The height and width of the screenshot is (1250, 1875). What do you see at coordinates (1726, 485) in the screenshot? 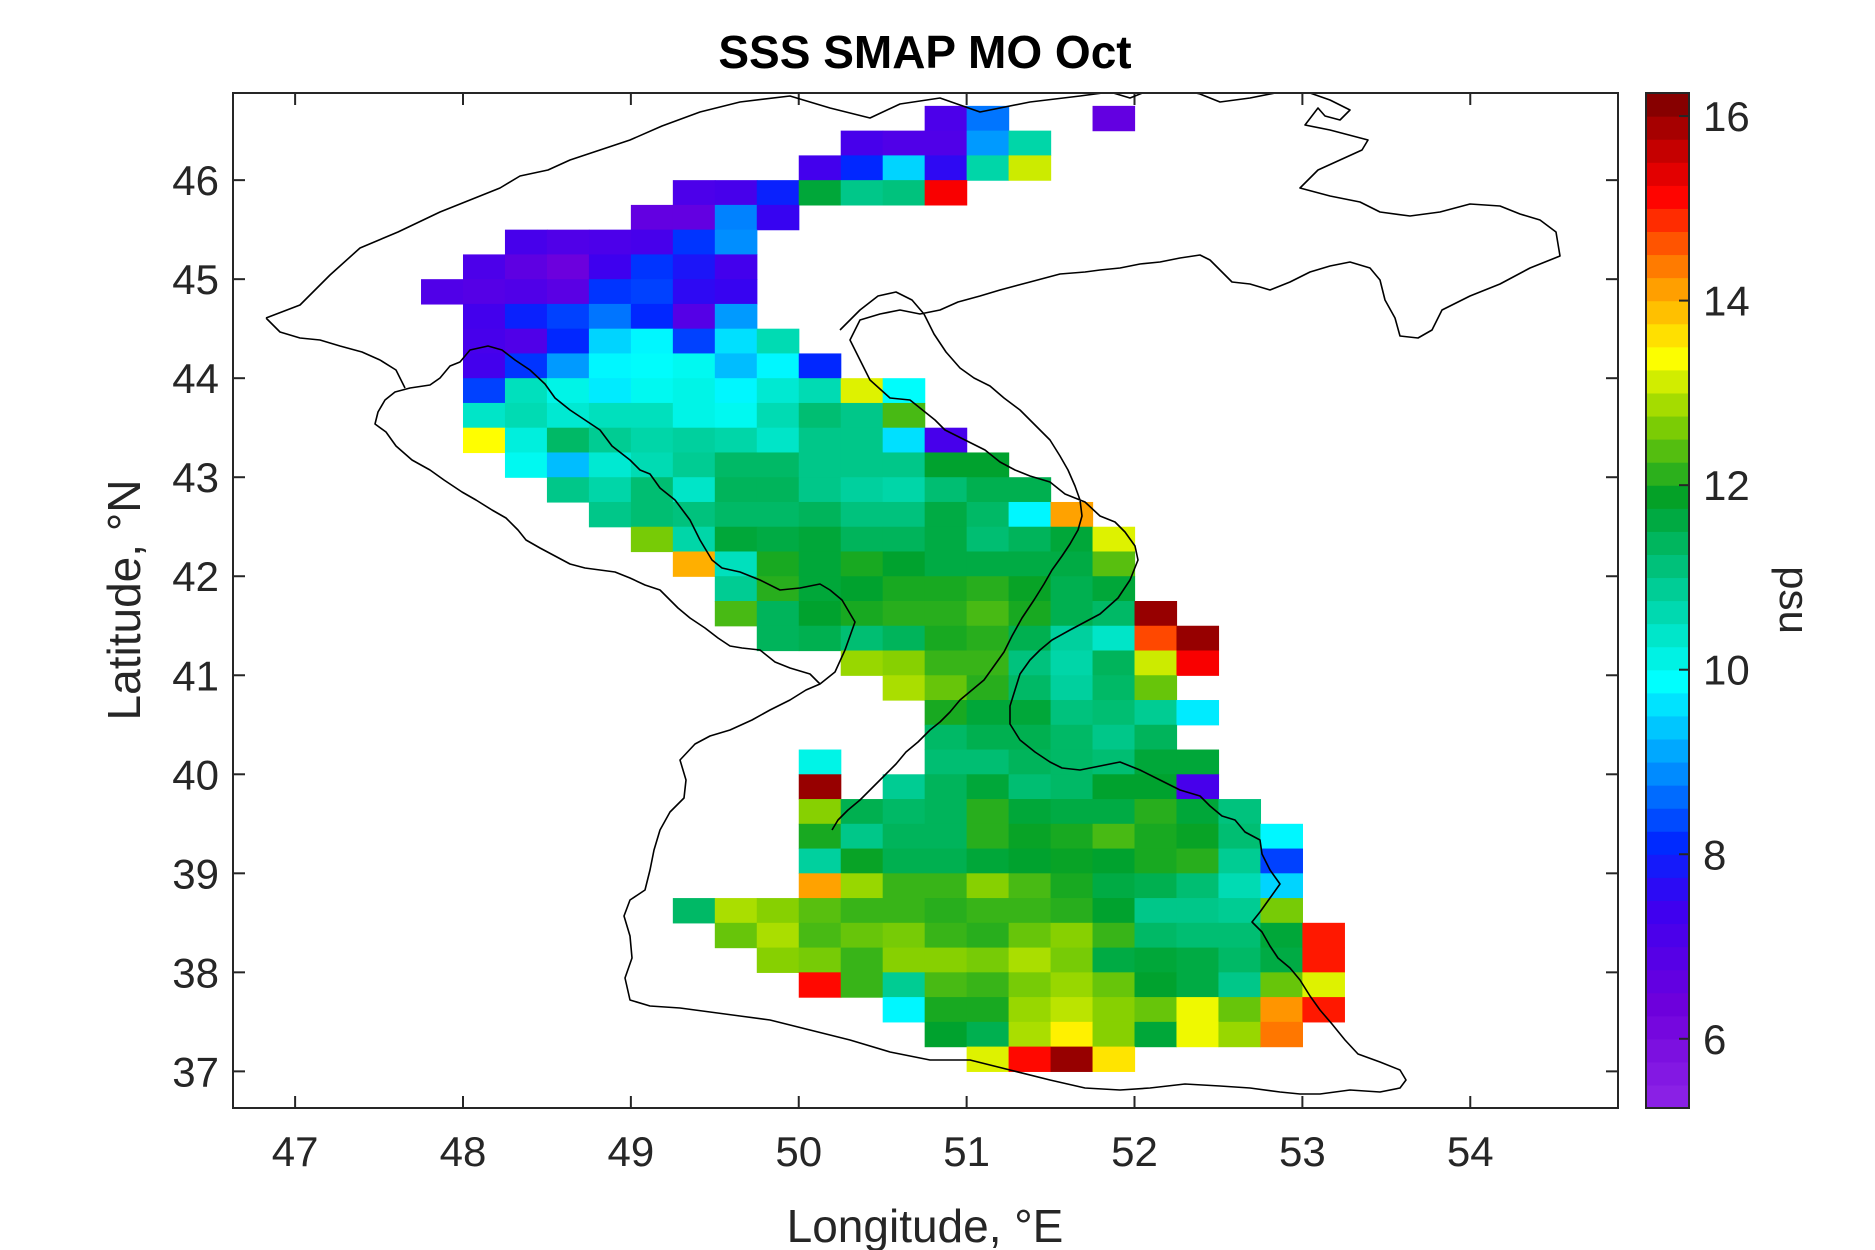
I see `colorbar-tick-label: 12` at bounding box center [1726, 485].